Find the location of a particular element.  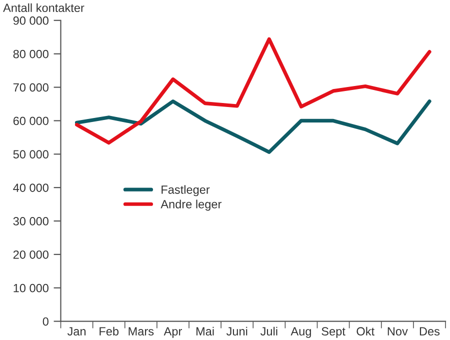

y-tick-label: 70 000 is located at coordinates (30, 87).